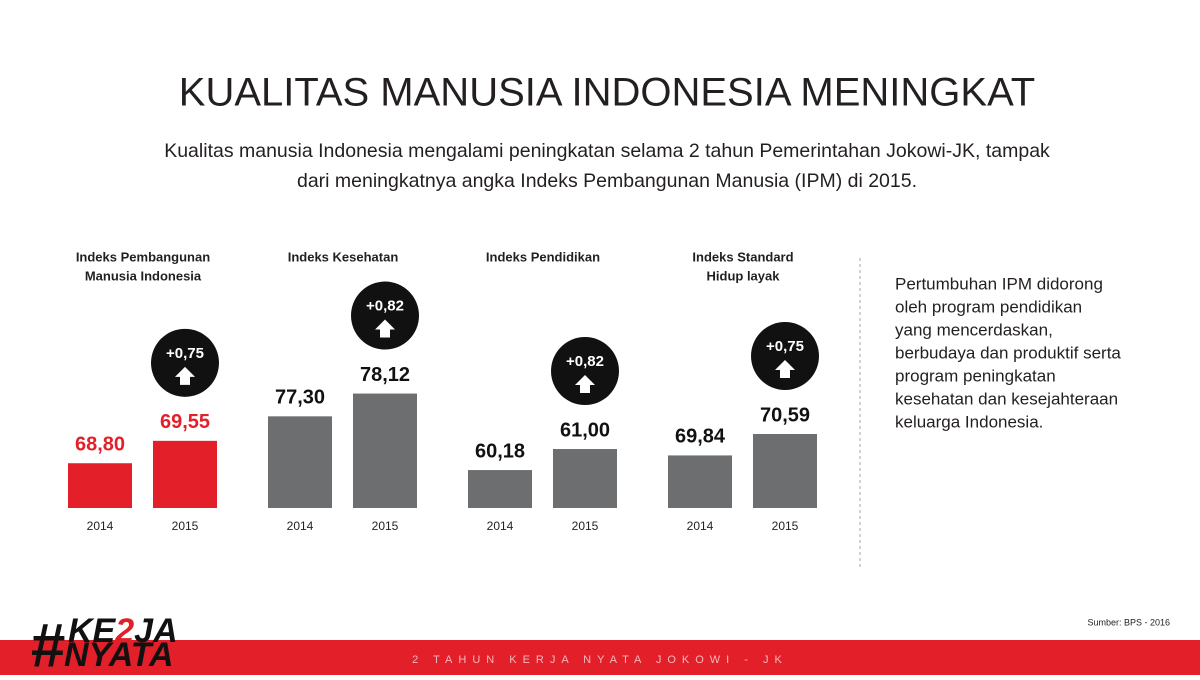  I want to click on footer-text: 2 TAHUN KERJA NYATA JOKOWI - JK, so click(600, 660).